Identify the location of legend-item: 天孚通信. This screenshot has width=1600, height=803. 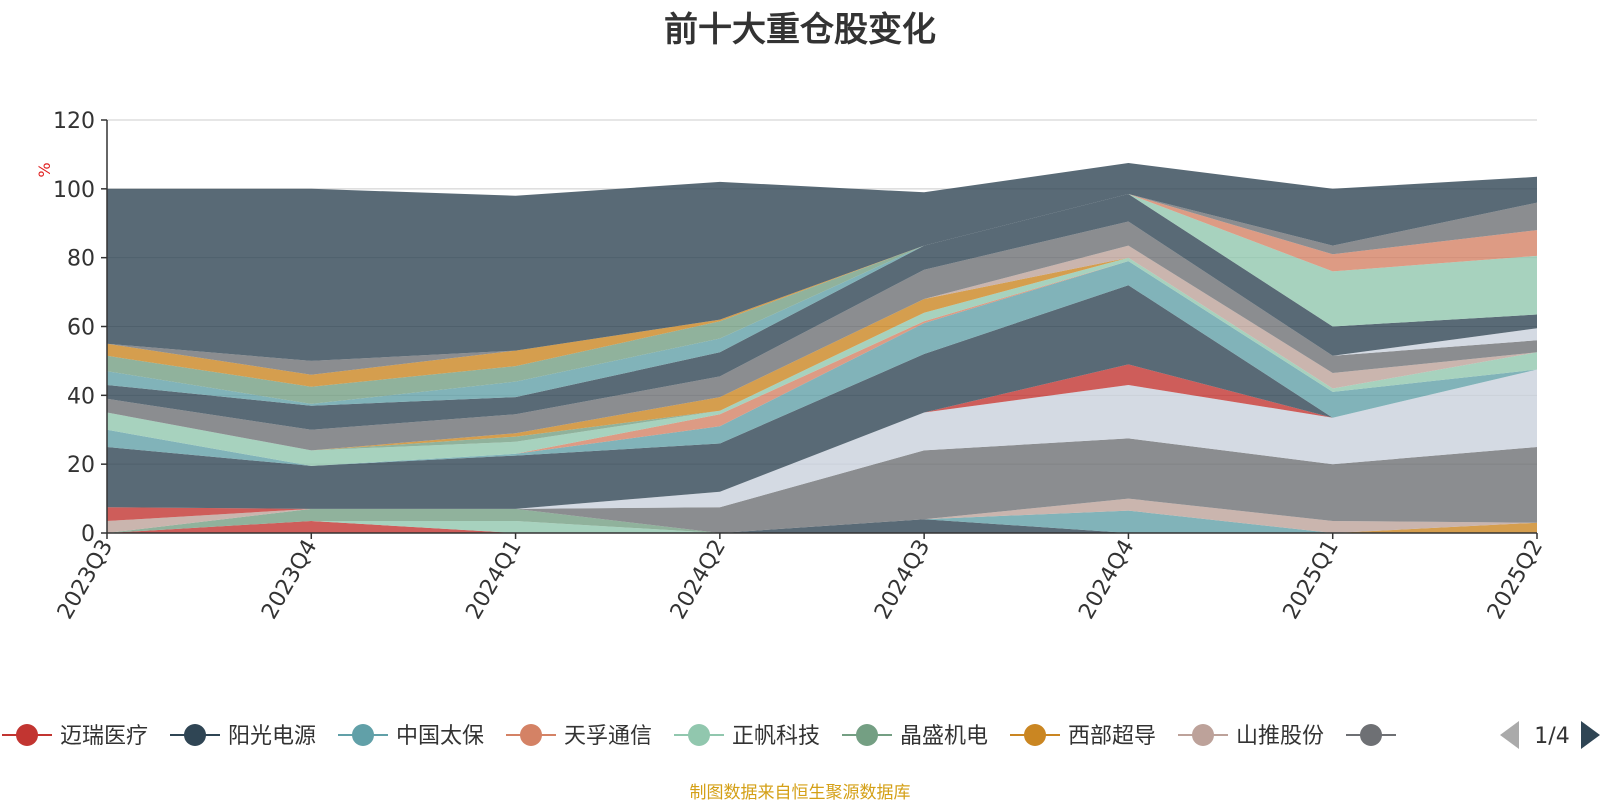
(579, 736).